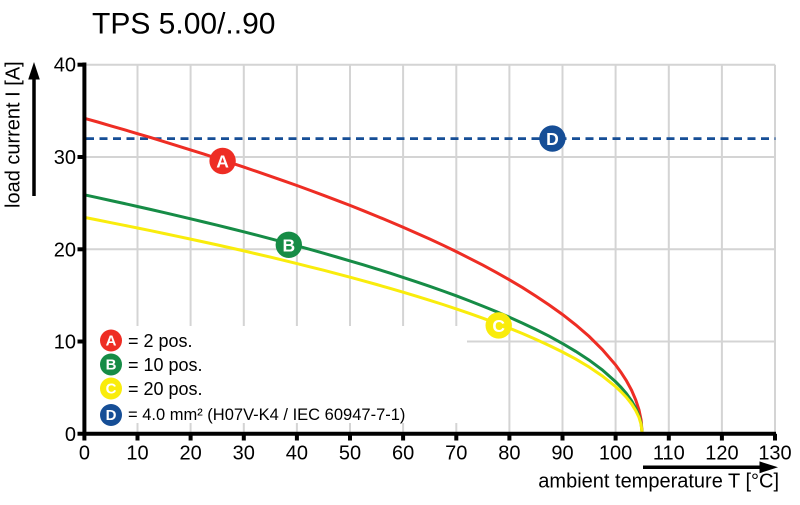  Describe the element at coordinates (14, 134) in the screenshot. I see `svg-text: load current I [A]` at that location.